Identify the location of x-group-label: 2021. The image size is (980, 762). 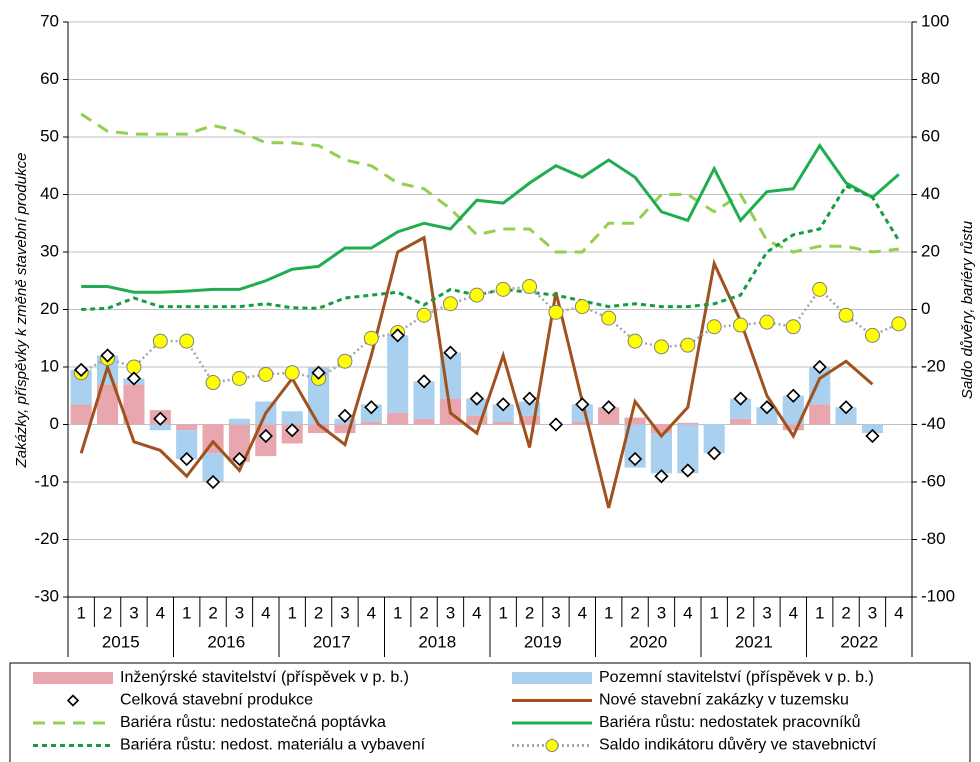
(754, 641).